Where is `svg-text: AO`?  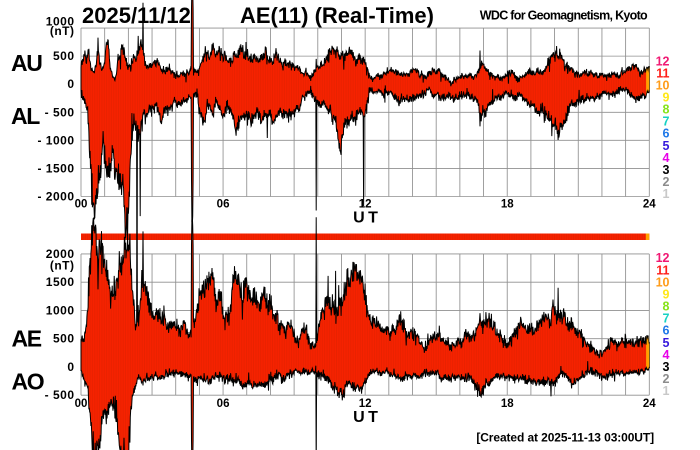 svg-text: AO is located at coordinates (28, 381).